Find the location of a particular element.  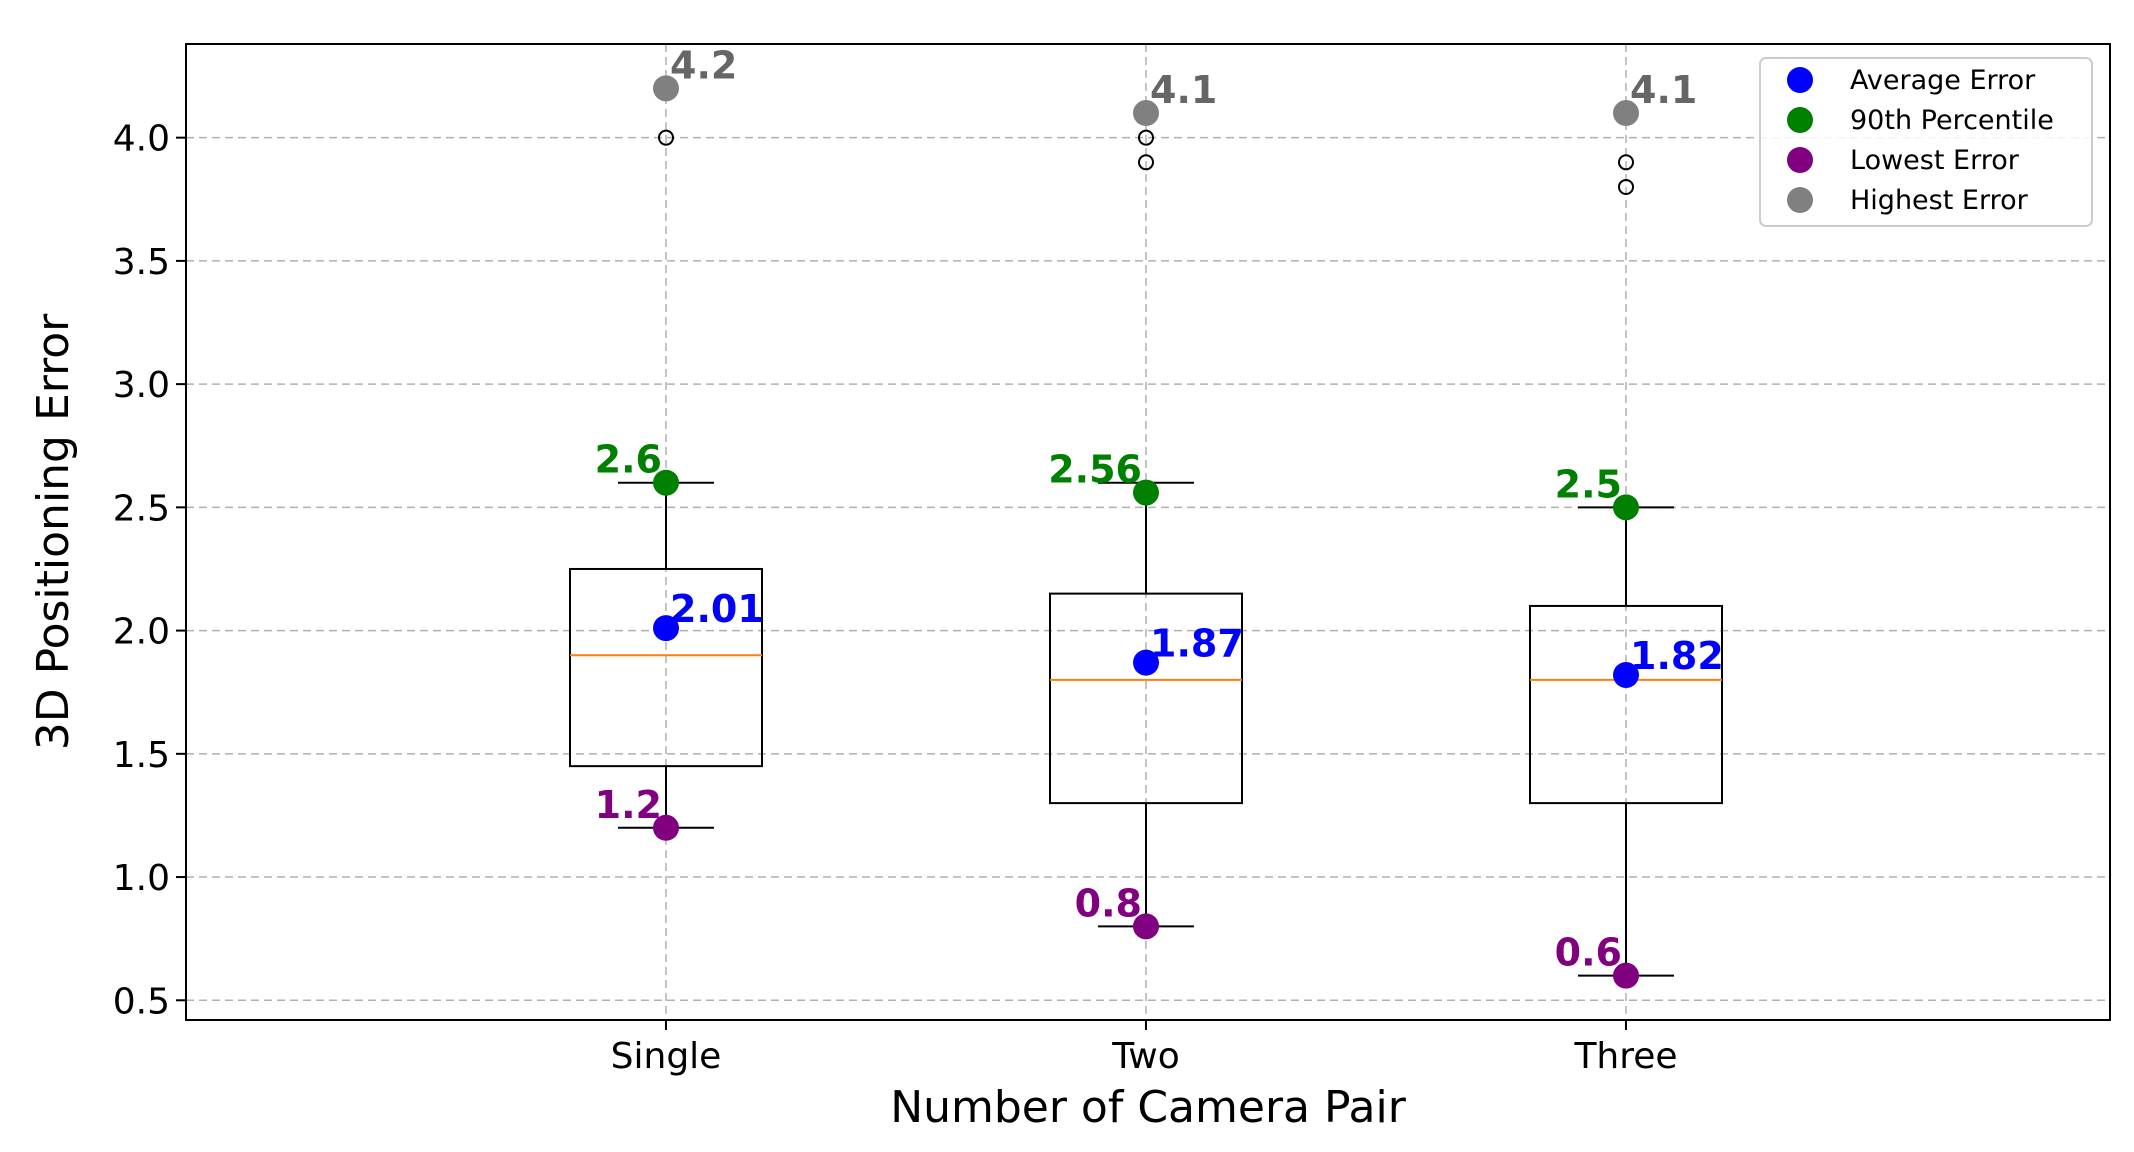

y-tick-label: 3.0 is located at coordinates (141, 385).